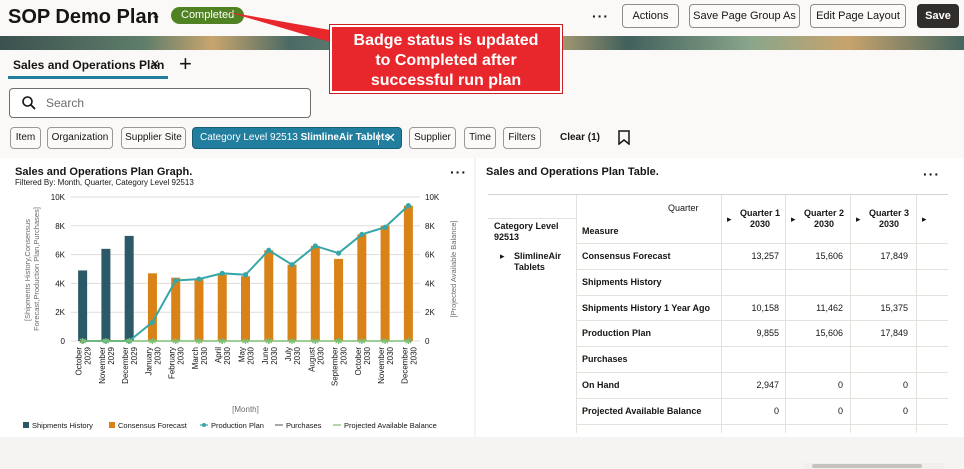 This screenshot has height=469, width=964. Describe the element at coordinates (390, 425) in the screenshot. I see `legend-label: Projected Available Balance` at that location.